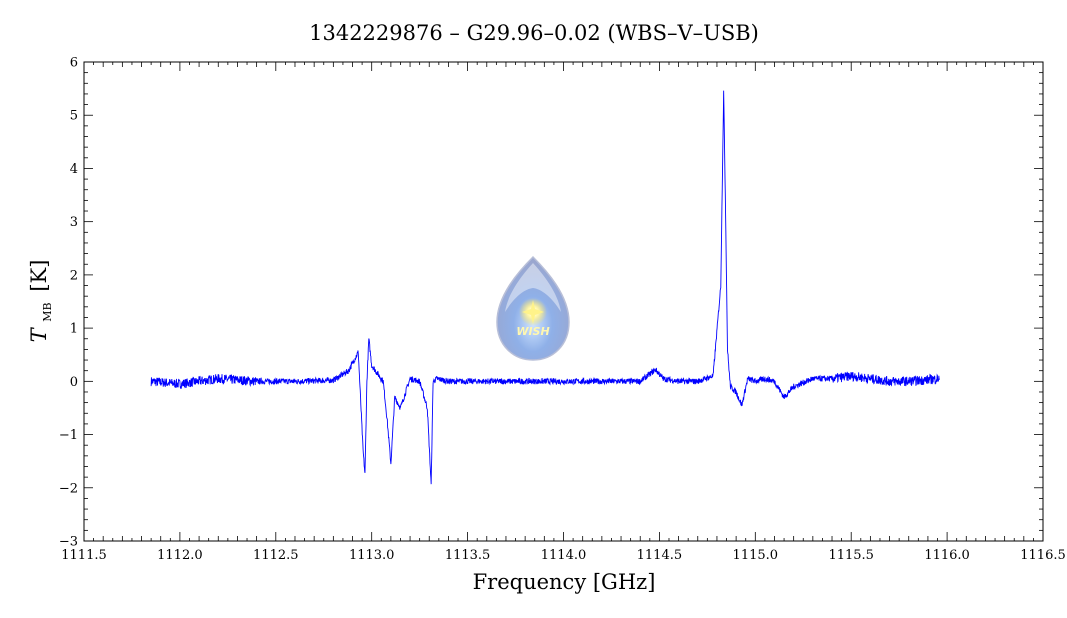  I want to click on x-tick-label: 1113.5, so click(468, 555).